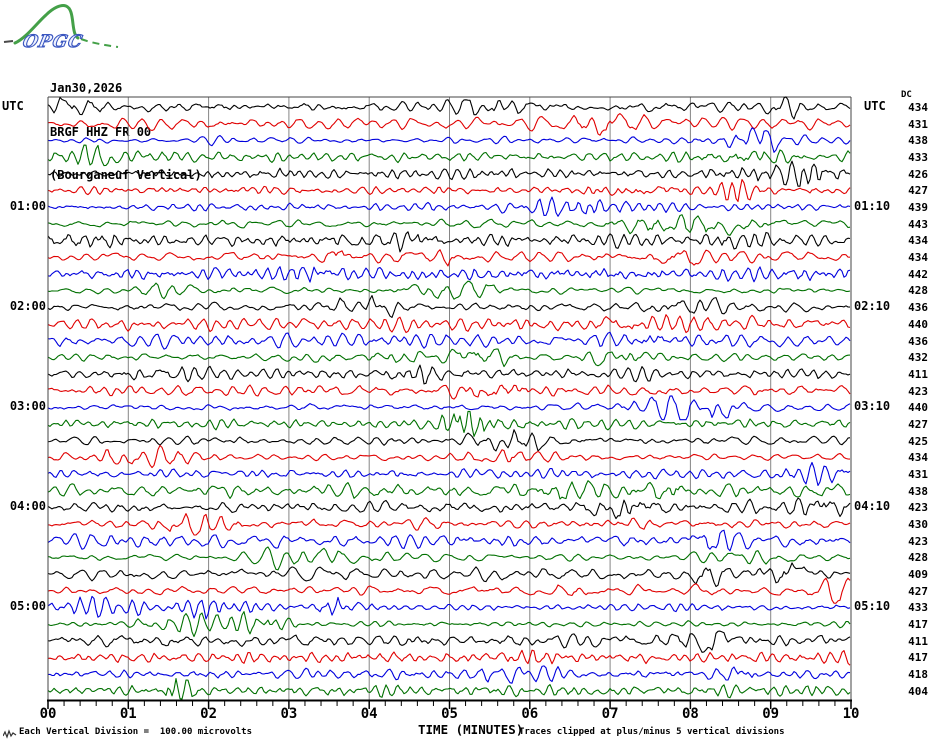 Image resolution: width=930 pixels, height=744 pixels. Describe the element at coordinates (449, 374) in the screenshot. I see `trace-row-02:40` at that location.